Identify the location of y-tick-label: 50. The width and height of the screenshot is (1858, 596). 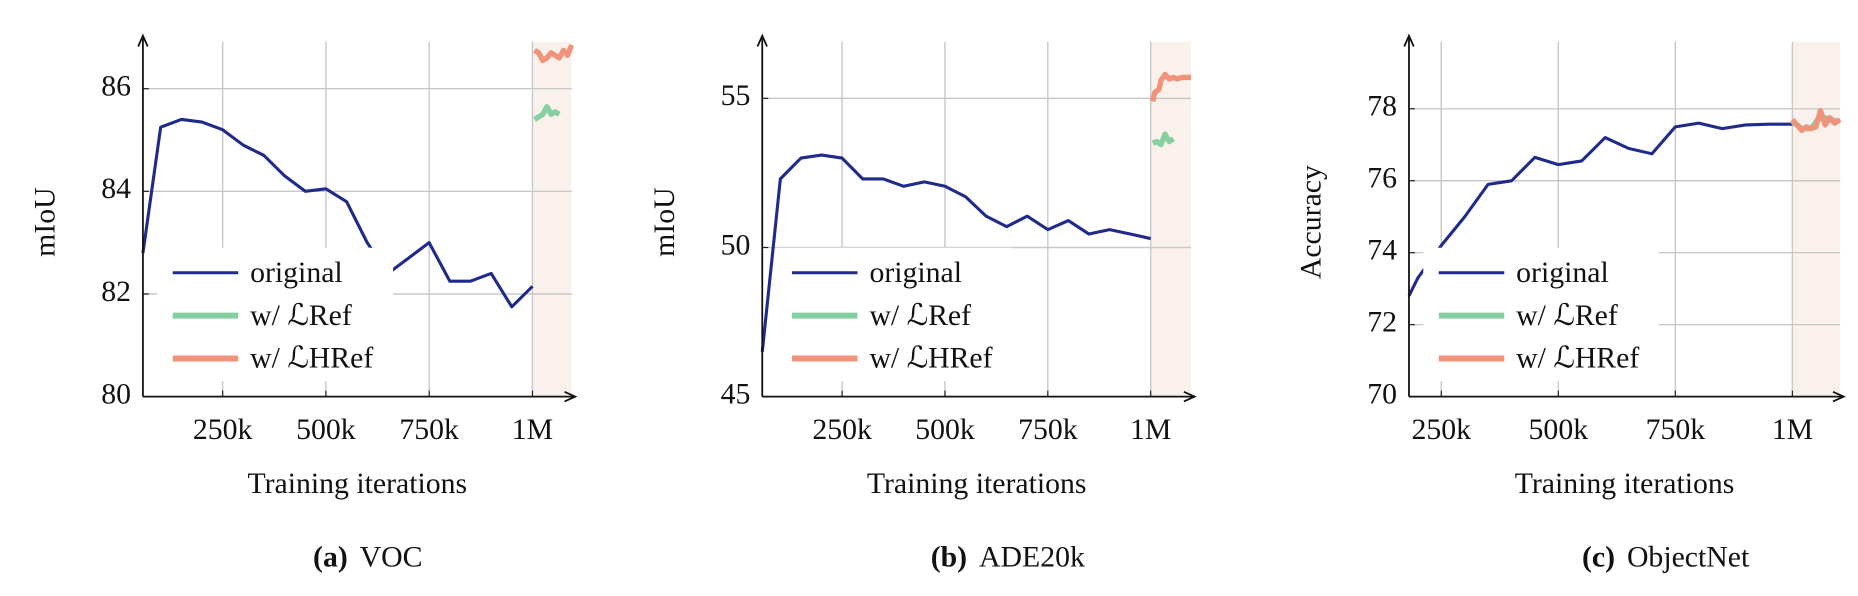
(736, 244).